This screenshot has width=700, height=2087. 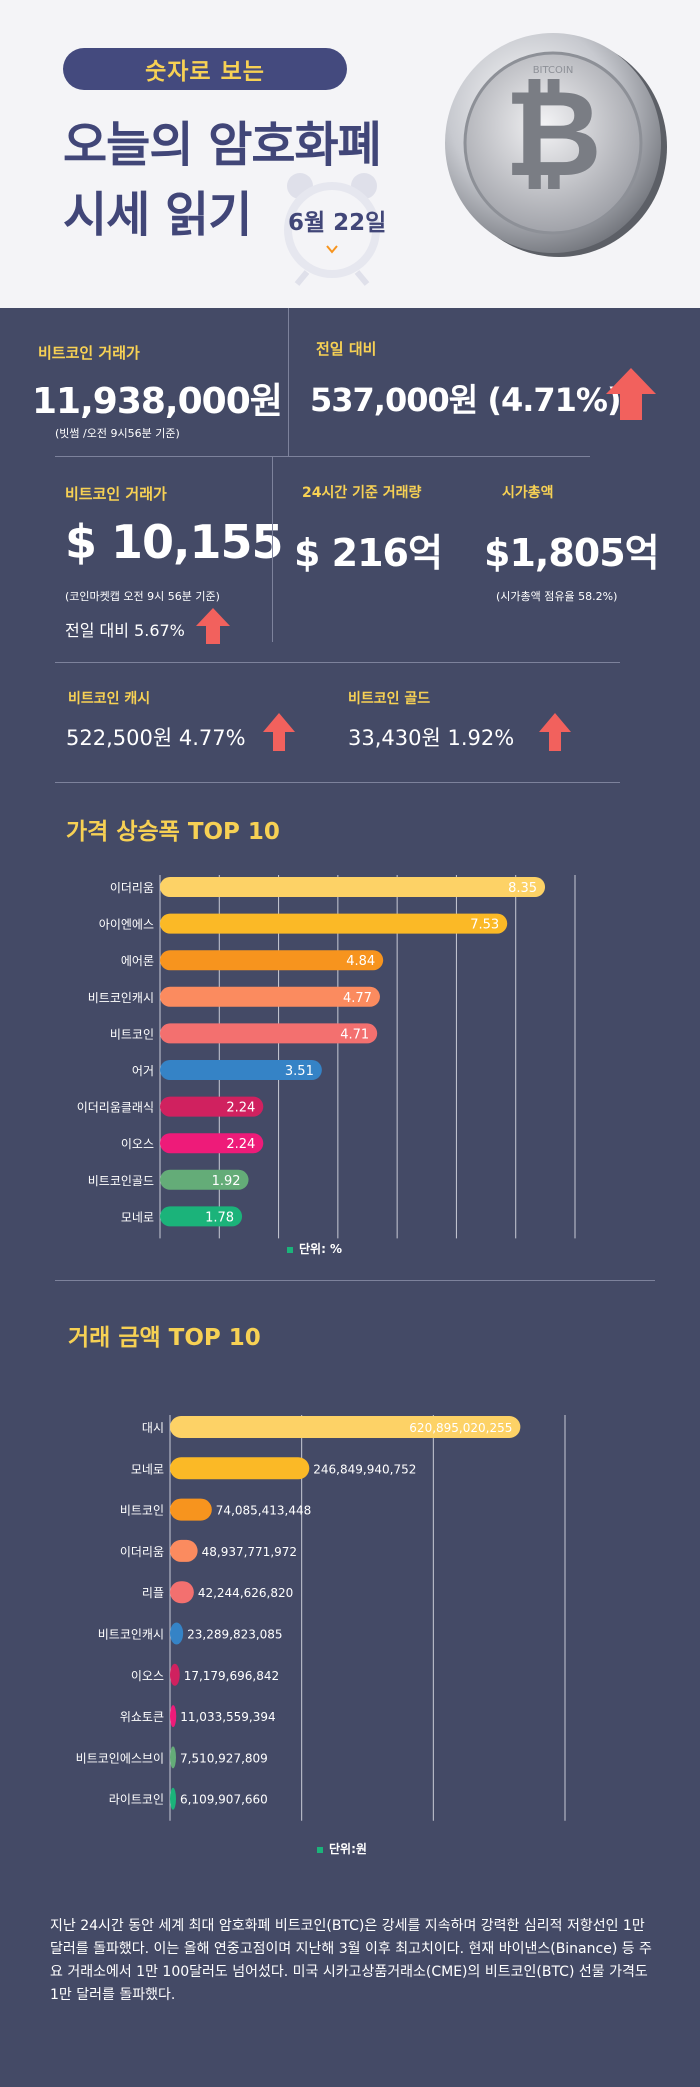 What do you see at coordinates (89, 353) in the screenshot?
I see `btc-krw-label: 비트코인 거래가` at bounding box center [89, 353].